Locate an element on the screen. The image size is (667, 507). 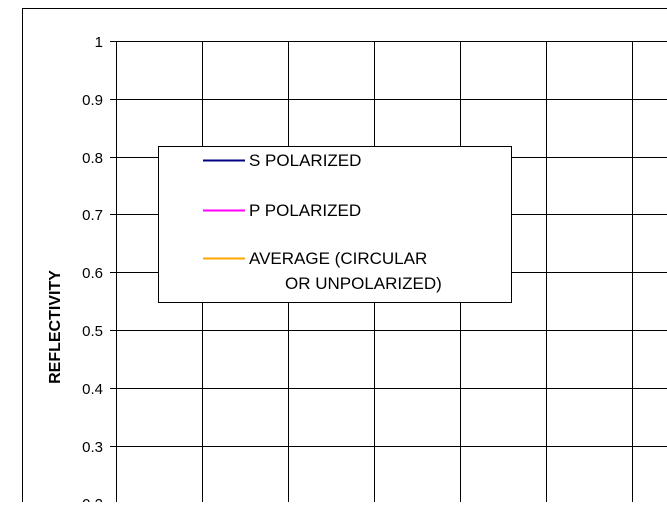
y-tick-label: 0.4 is located at coordinates (92, 389).